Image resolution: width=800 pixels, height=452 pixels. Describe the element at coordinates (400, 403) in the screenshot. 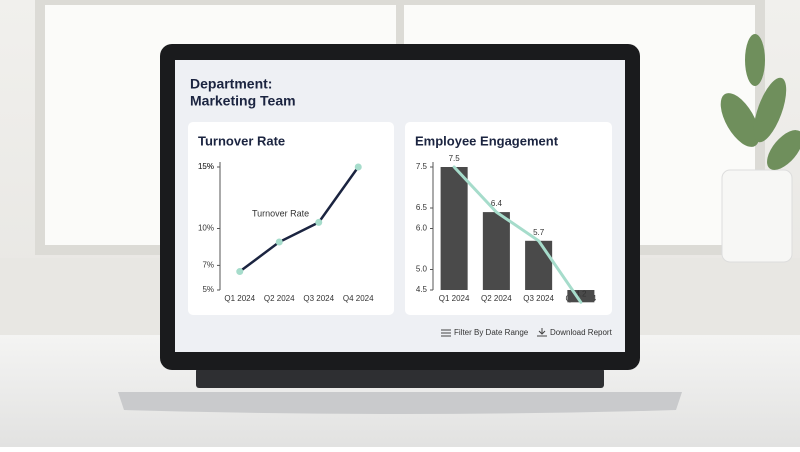

I see `laptop-base` at that location.